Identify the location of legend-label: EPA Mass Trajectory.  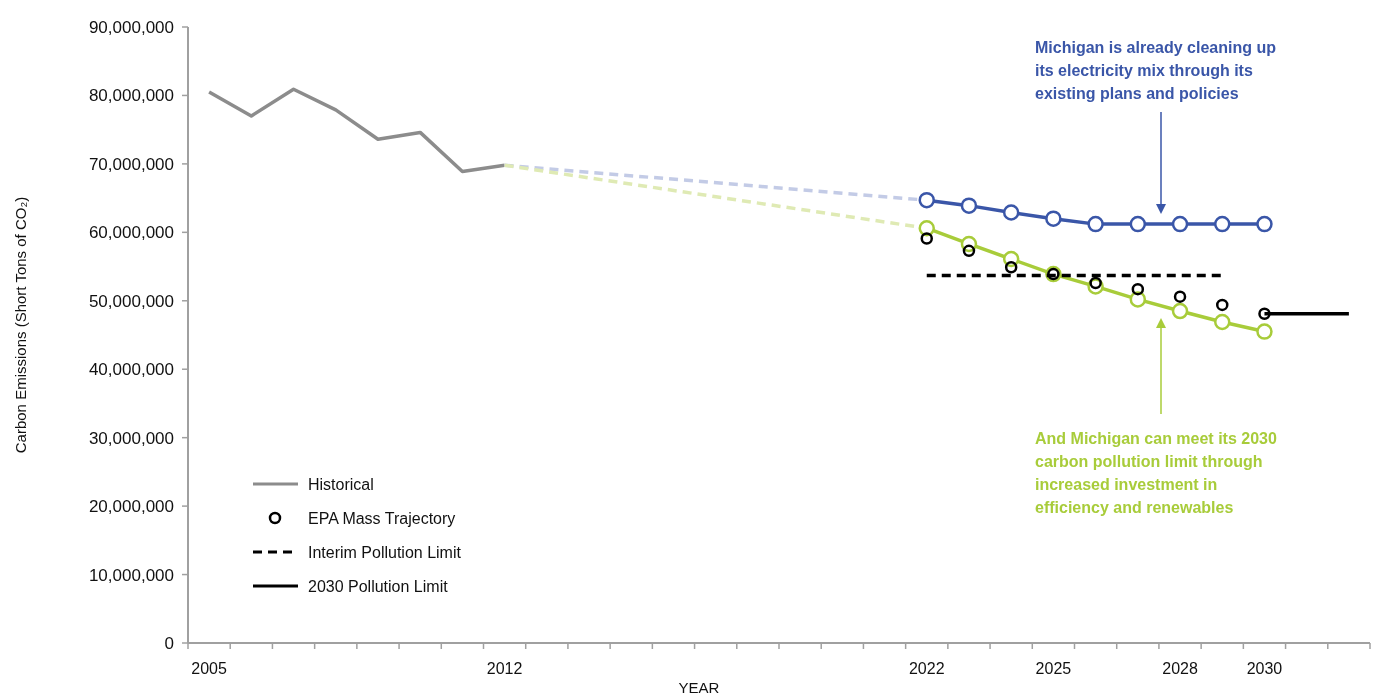
(382, 518).